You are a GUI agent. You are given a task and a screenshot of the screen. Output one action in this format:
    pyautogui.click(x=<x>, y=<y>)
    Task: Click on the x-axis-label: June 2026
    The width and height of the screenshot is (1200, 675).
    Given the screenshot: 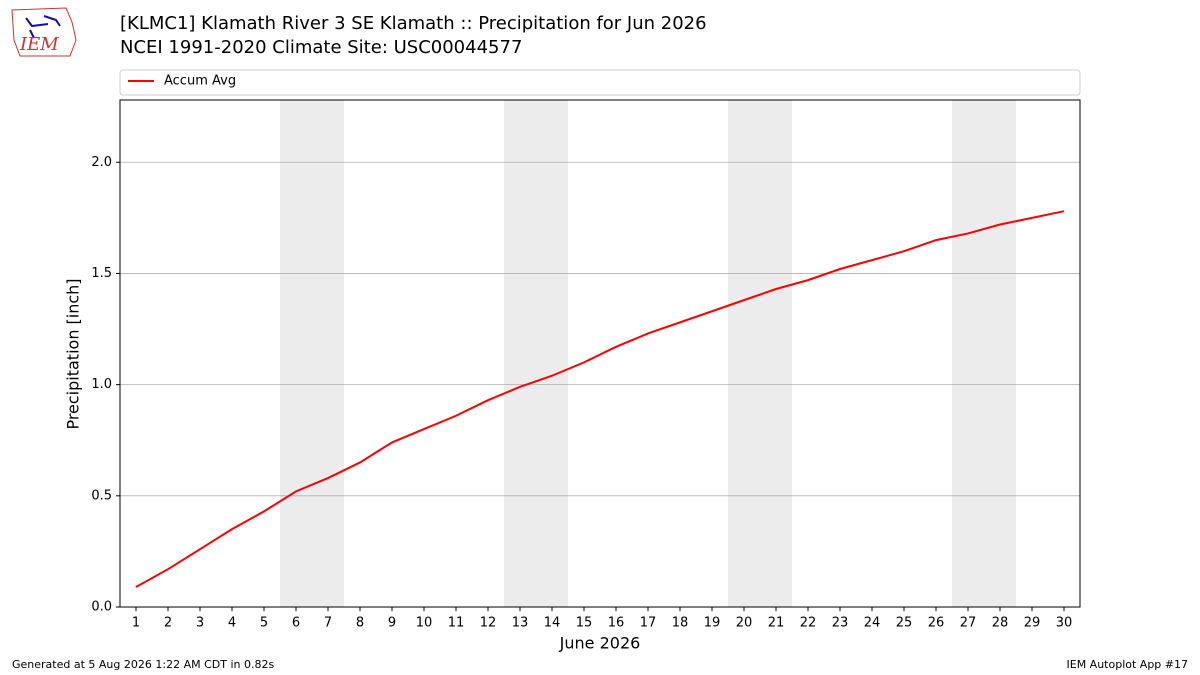 What is the action you would take?
    pyautogui.click(x=600, y=643)
    